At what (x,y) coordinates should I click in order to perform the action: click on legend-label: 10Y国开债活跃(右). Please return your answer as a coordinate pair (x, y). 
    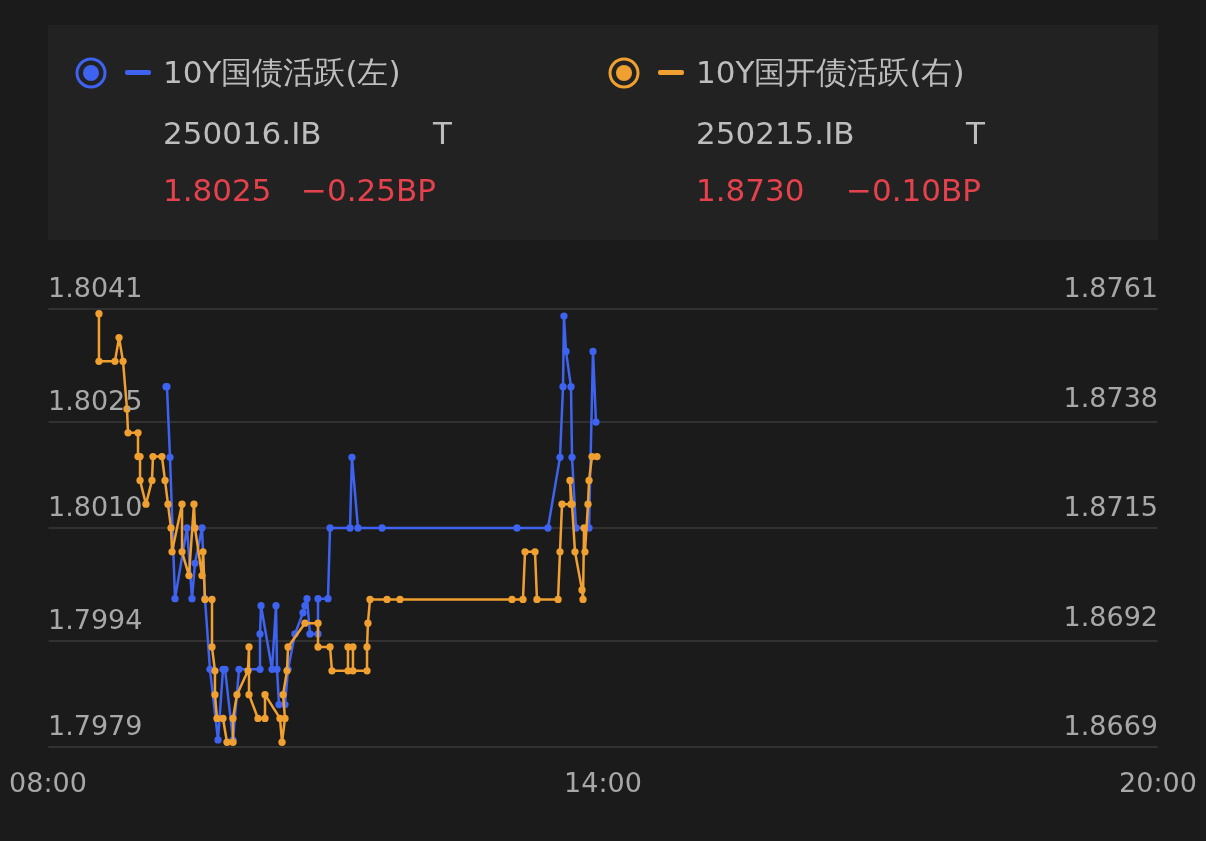
    Looking at the image, I should click on (830, 72).